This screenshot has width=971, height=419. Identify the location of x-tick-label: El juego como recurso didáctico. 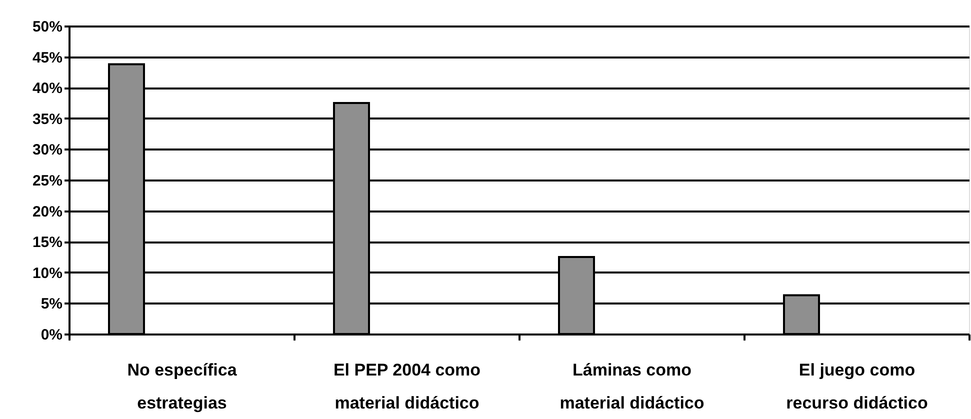
(857, 386).